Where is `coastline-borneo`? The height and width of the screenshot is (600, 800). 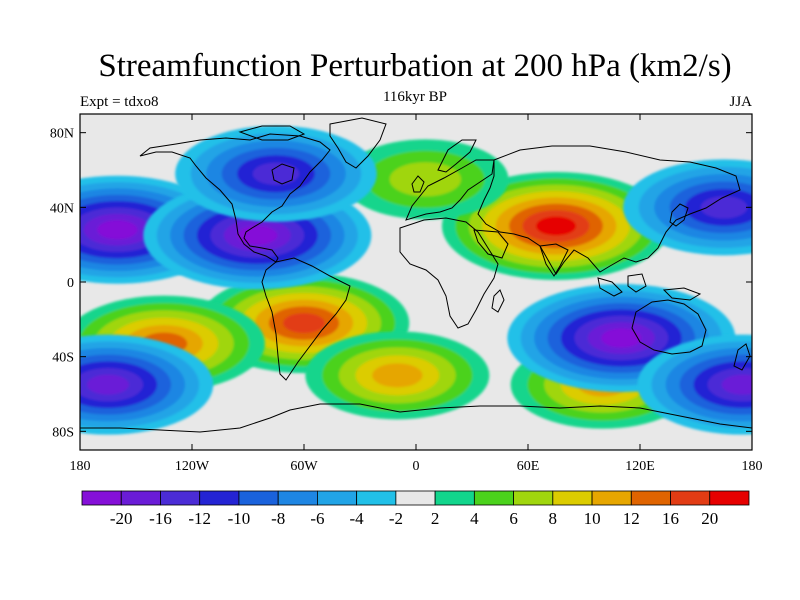 coastline-borneo is located at coordinates (637, 283).